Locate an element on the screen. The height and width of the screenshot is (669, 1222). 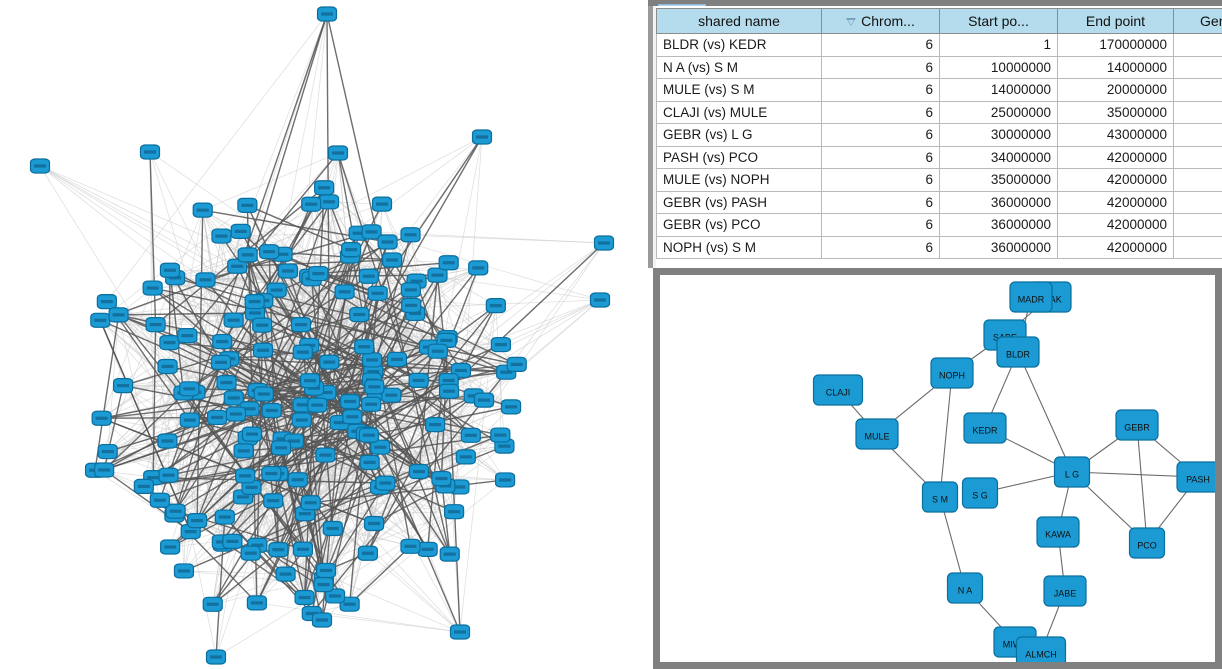
cell-end_point: 42000000 is located at coordinates (1115, 202).